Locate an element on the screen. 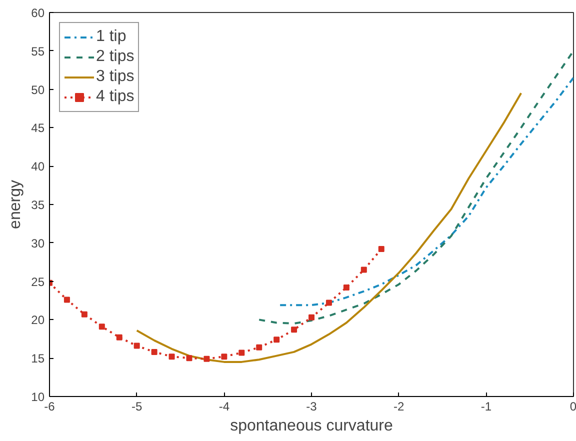  y-axis-title: energy is located at coordinates (15, 204).